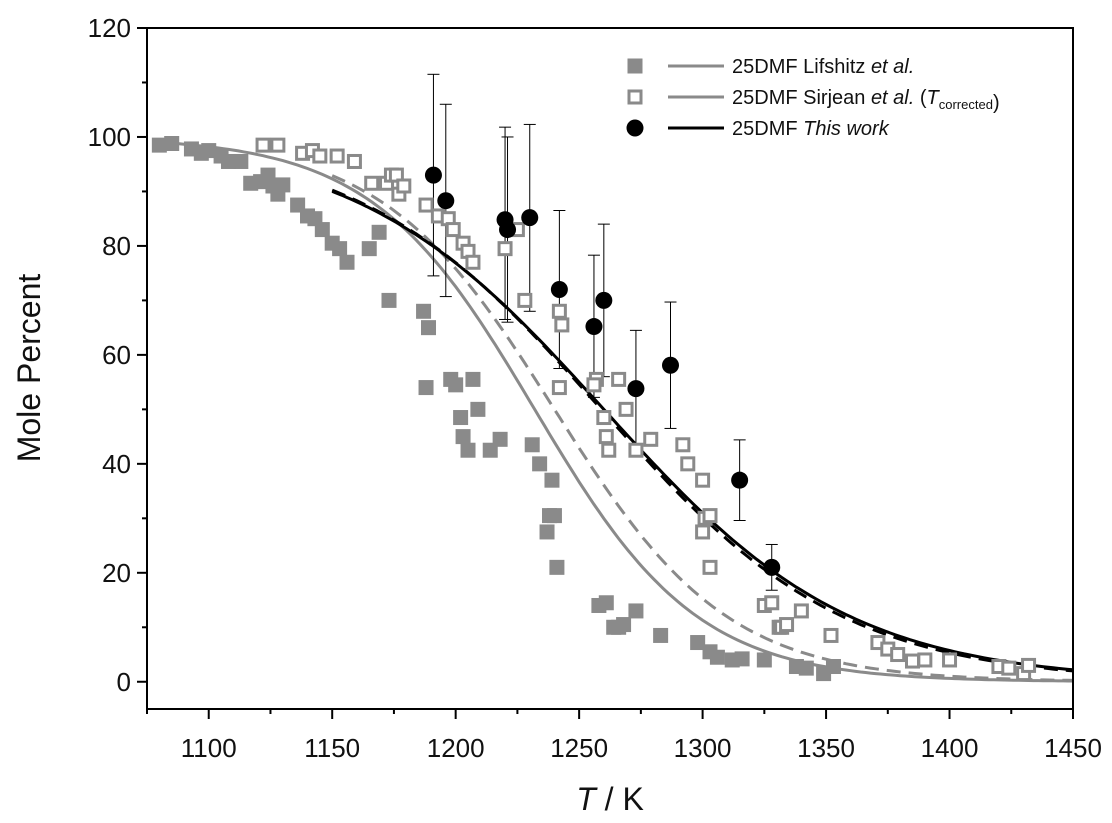 The image size is (1112, 823). I want to click on x-tick-label: 1100, so click(209, 748).